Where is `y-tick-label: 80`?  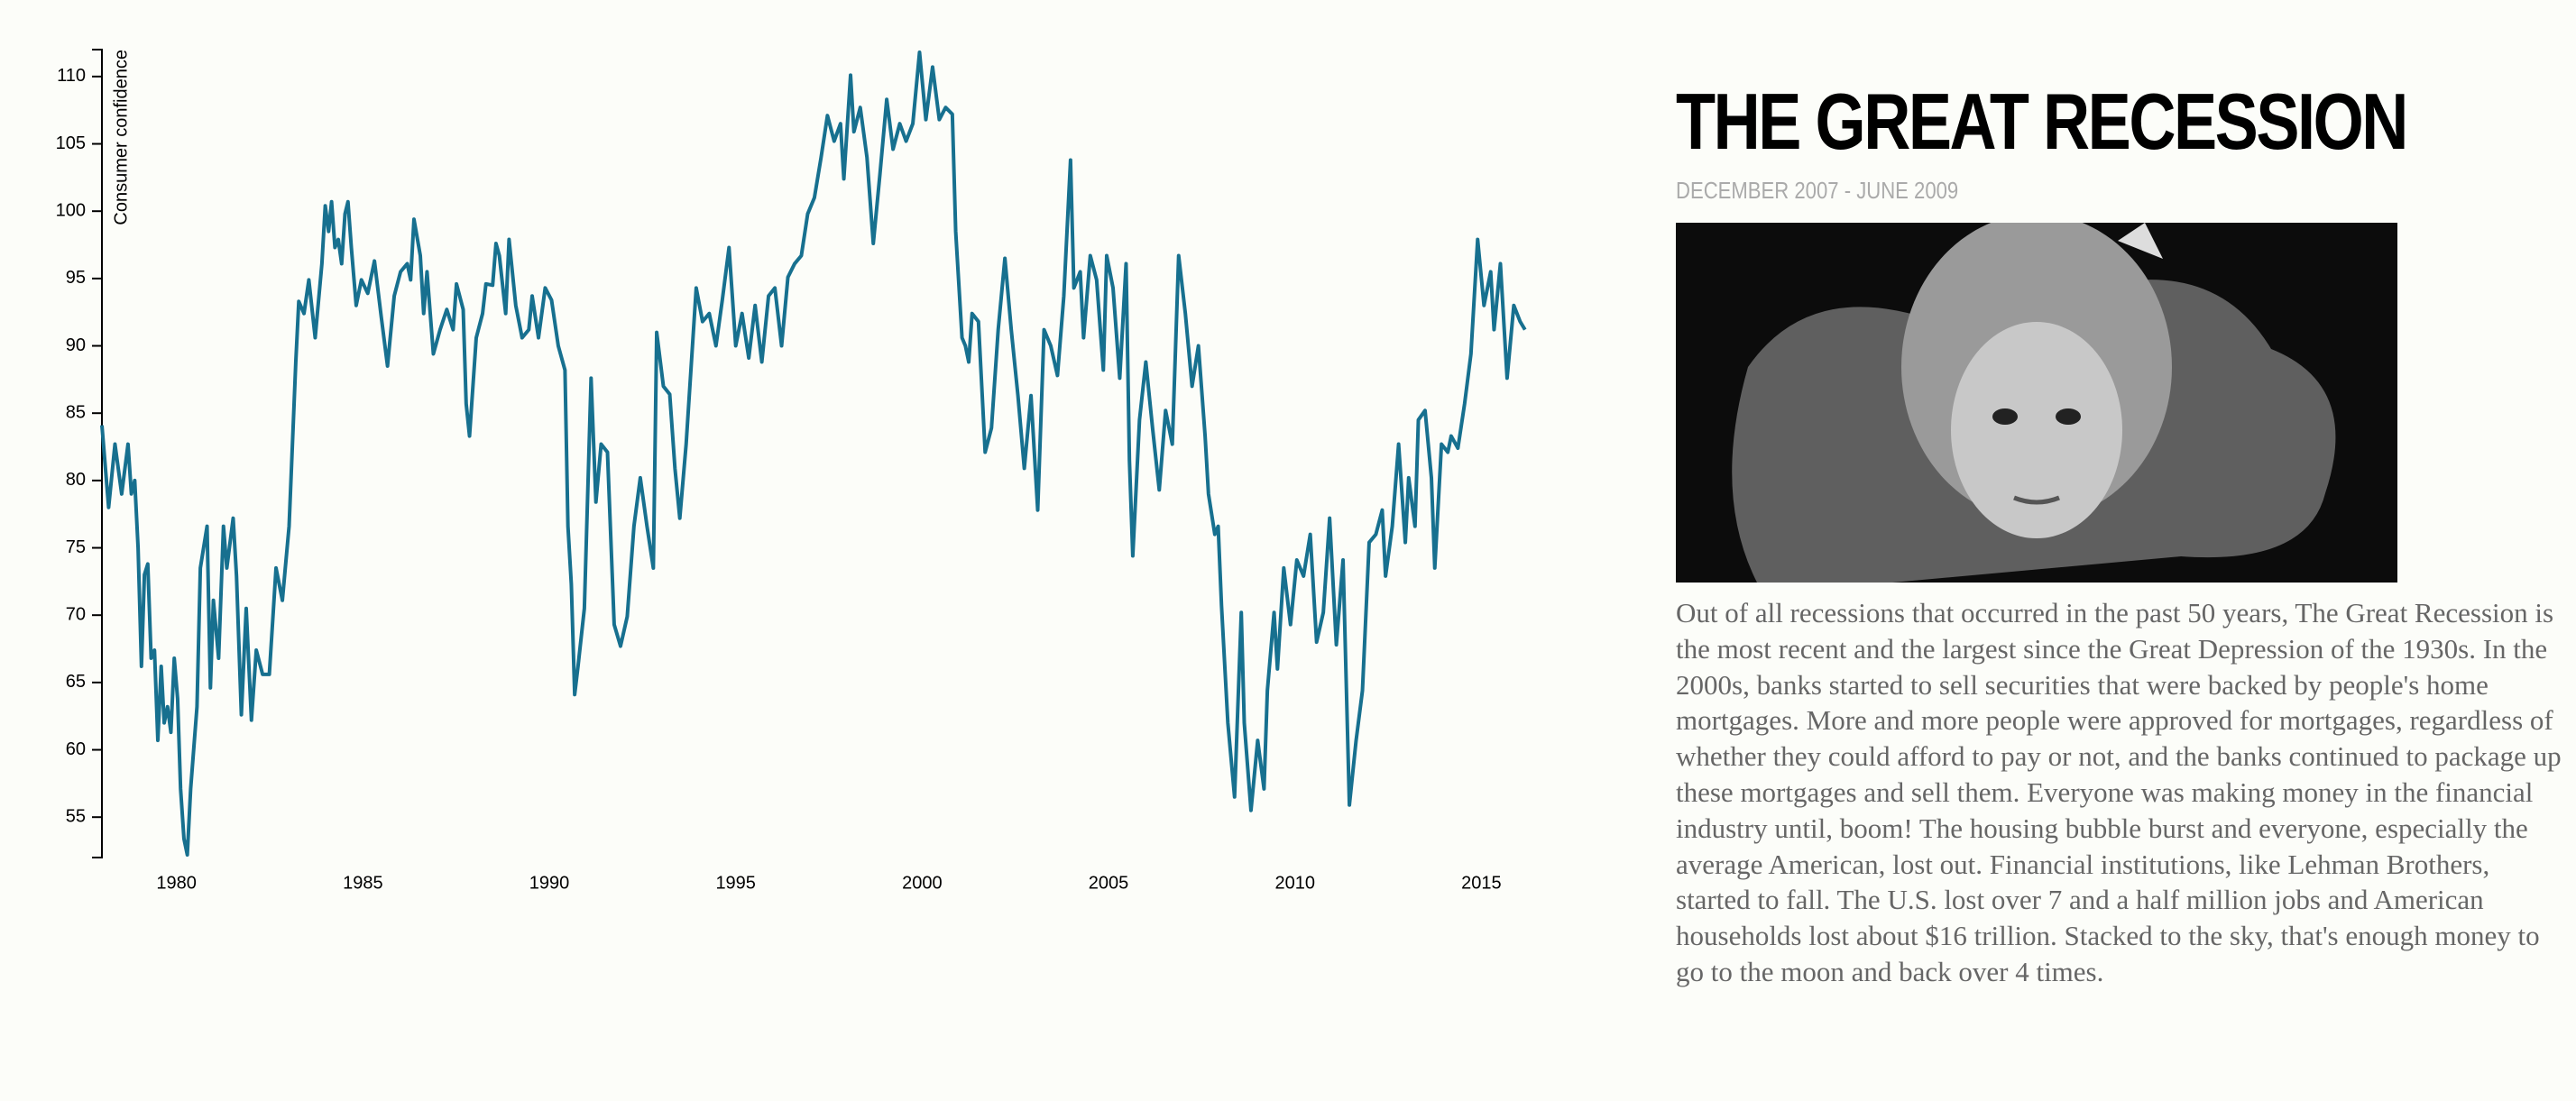 y-tick-label: 80 is located at coordinates (76, 480).